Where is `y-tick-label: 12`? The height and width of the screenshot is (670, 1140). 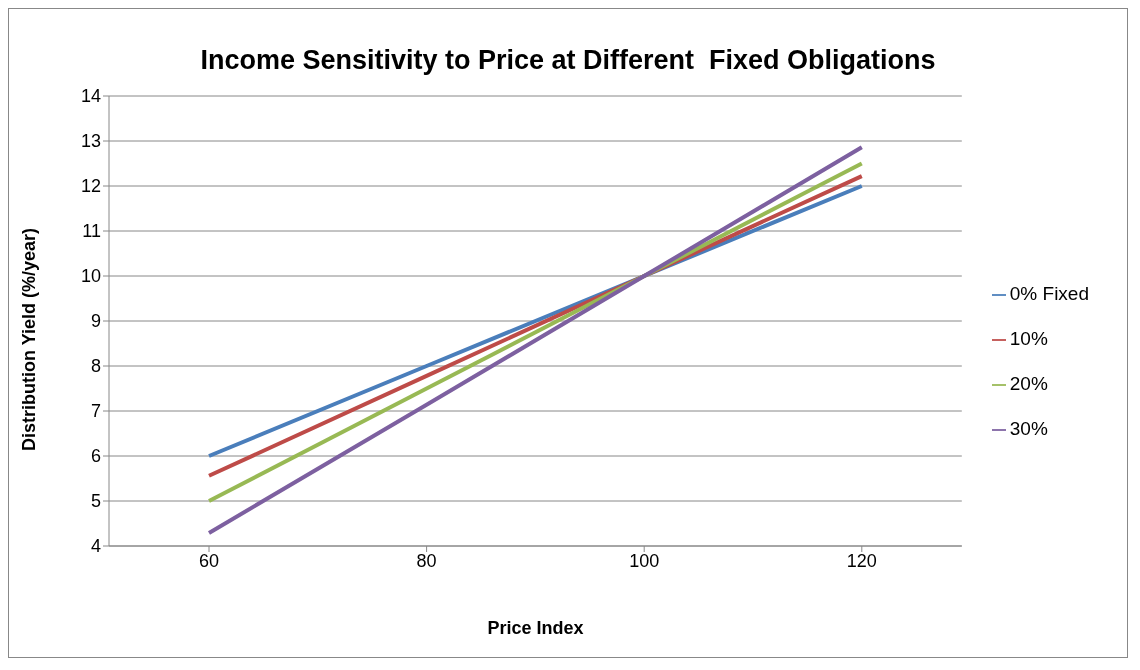
y-tick-label: 12 is located at coordinates (90, 186).